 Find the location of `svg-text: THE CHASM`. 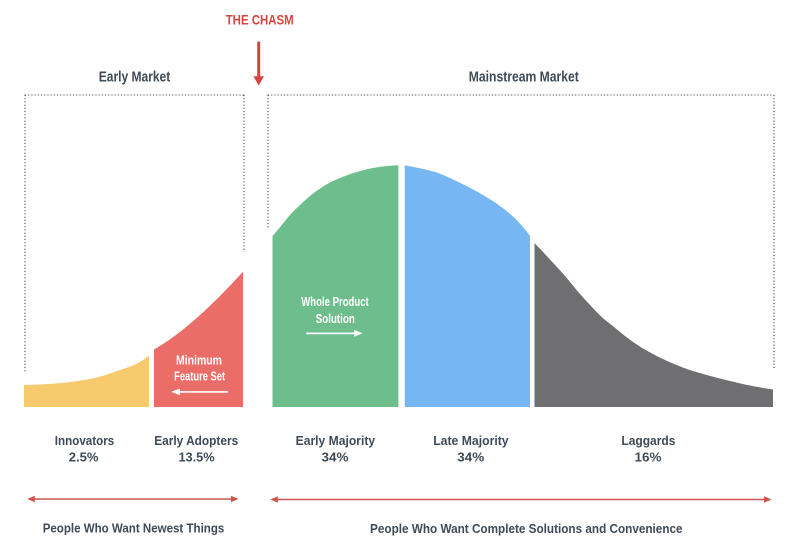

svg-text: THE CHASM is located at coordinates (260, 20).